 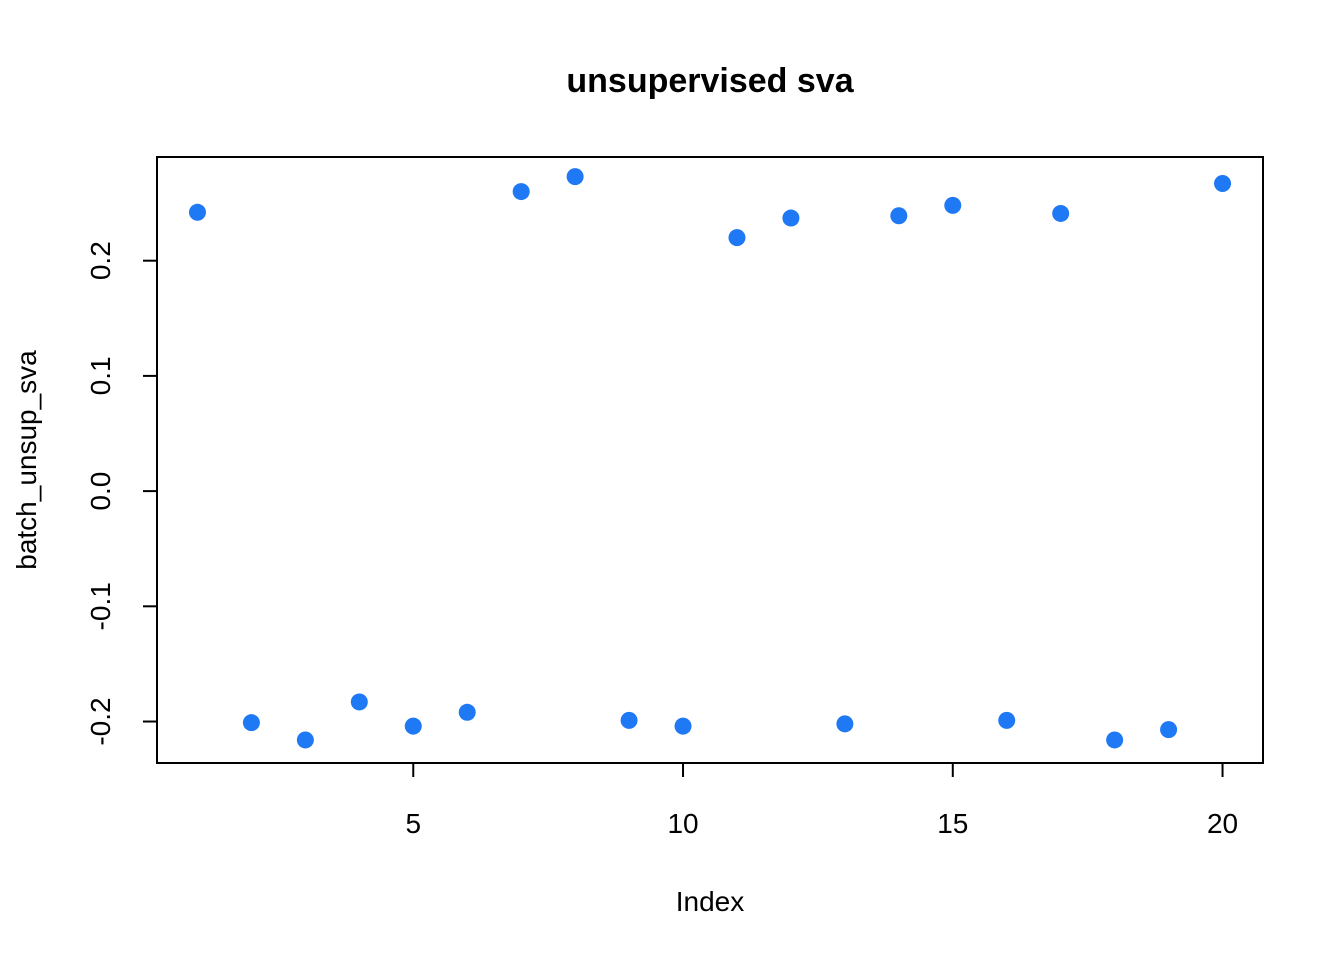 What do you see at coordinates (100, 721) in the screenshot?
I see `y-tick-label: -0.2` at bounding box center [100, 721].